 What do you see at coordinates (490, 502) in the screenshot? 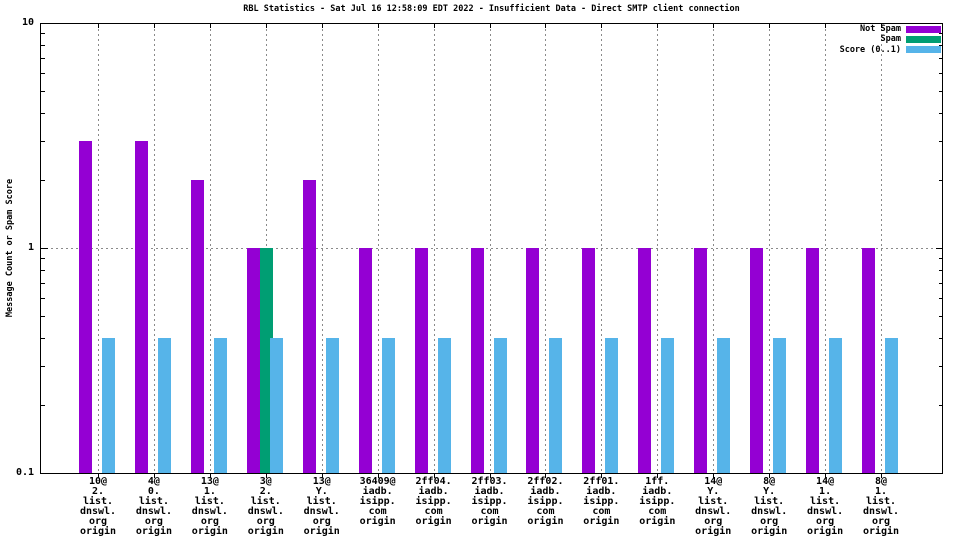
I see `x-tick-label: 2ff03. iadb. isipp. com origin` at bounding box center [490, 502].